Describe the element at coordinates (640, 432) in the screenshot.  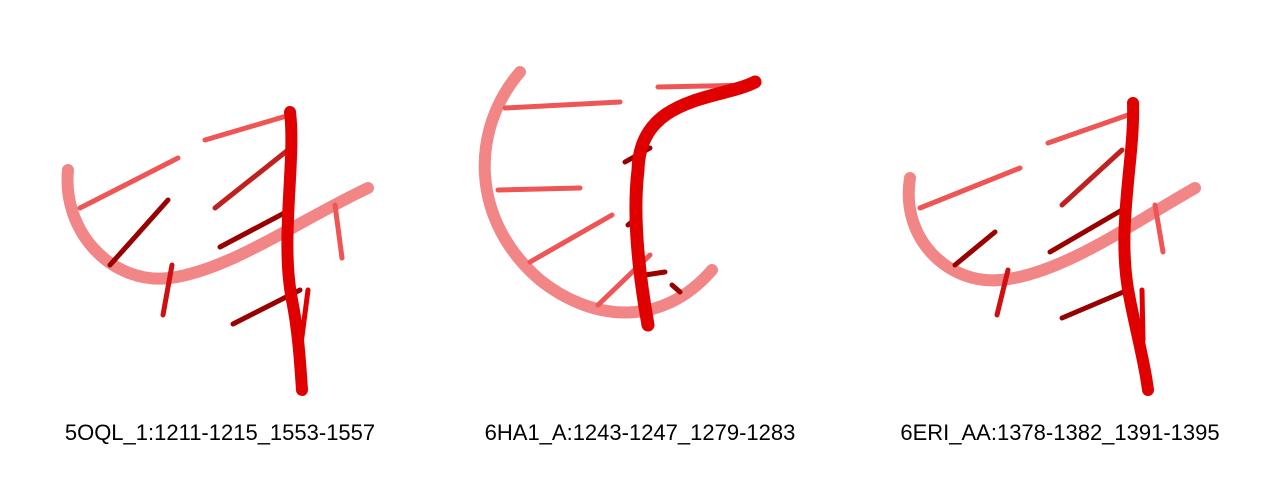
I see `structure-label-2: 6HA1_A:1243-1247_1279-1283` at that location.